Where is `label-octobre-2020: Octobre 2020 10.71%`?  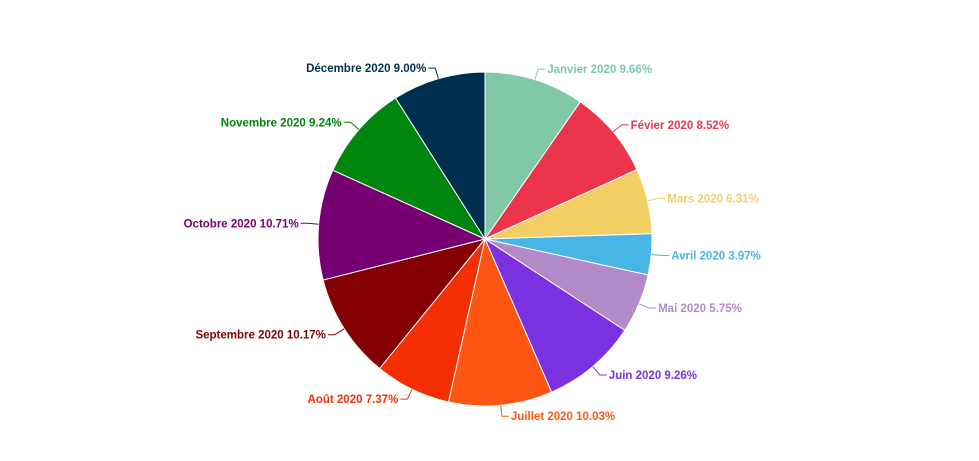 label-octobre-2020: Octobre 2020 10.71% is located at coordinates (241, 224).